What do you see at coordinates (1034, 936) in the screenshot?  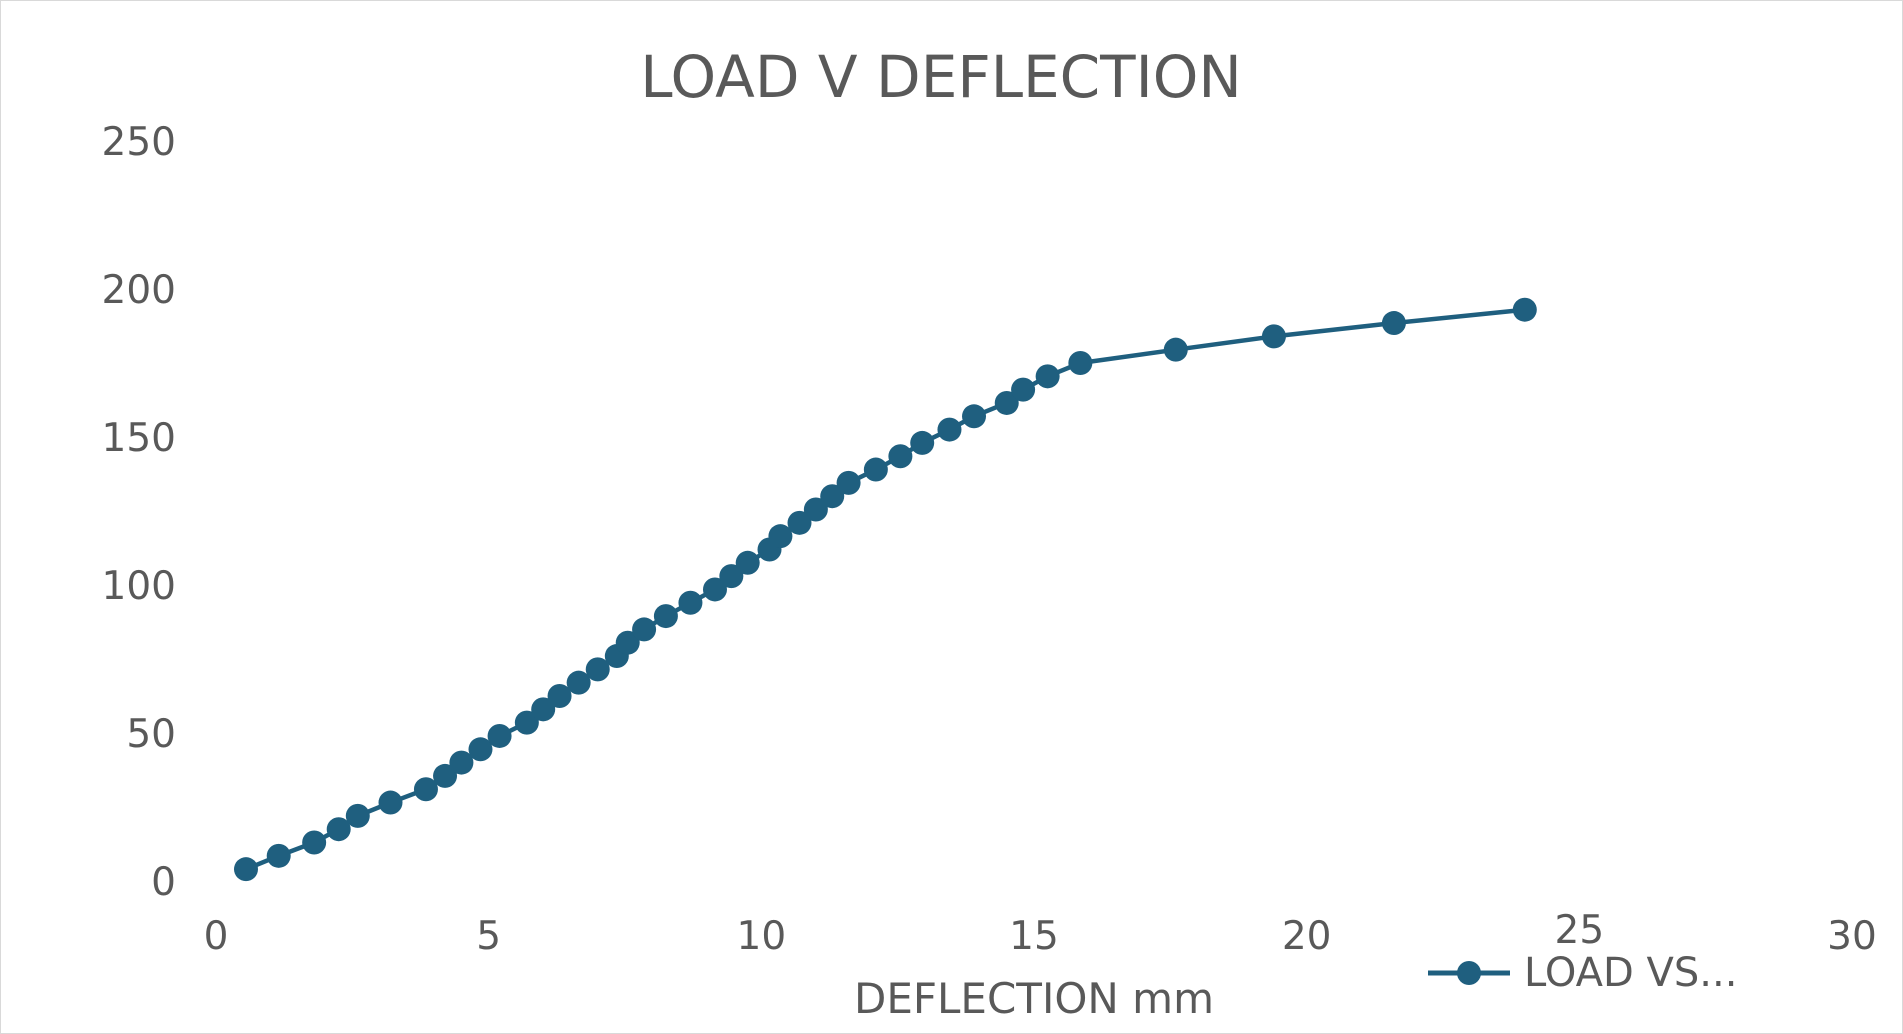 I see `x-tick-label: 15` at bounding box center [1034, 936].